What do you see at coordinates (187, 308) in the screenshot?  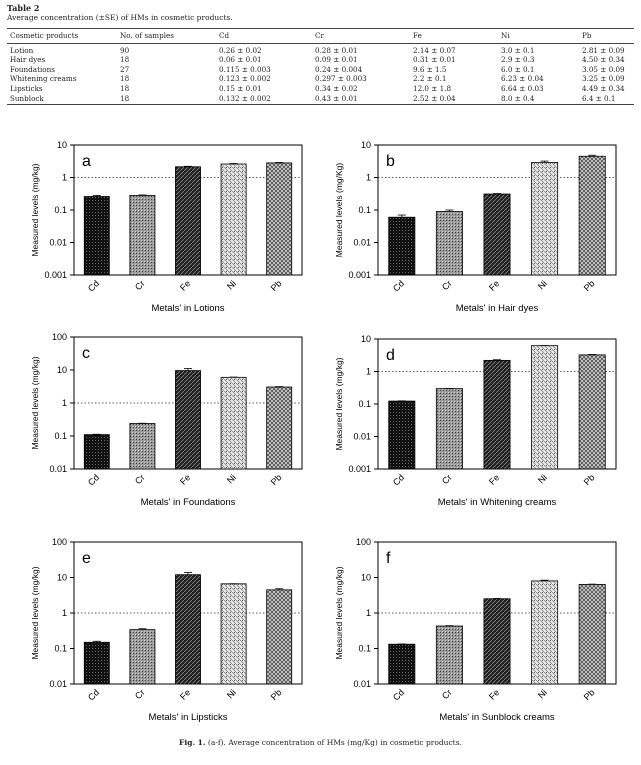 I see `x-axis-label: Metals' in Lotions` at bounding box center [187, 308].